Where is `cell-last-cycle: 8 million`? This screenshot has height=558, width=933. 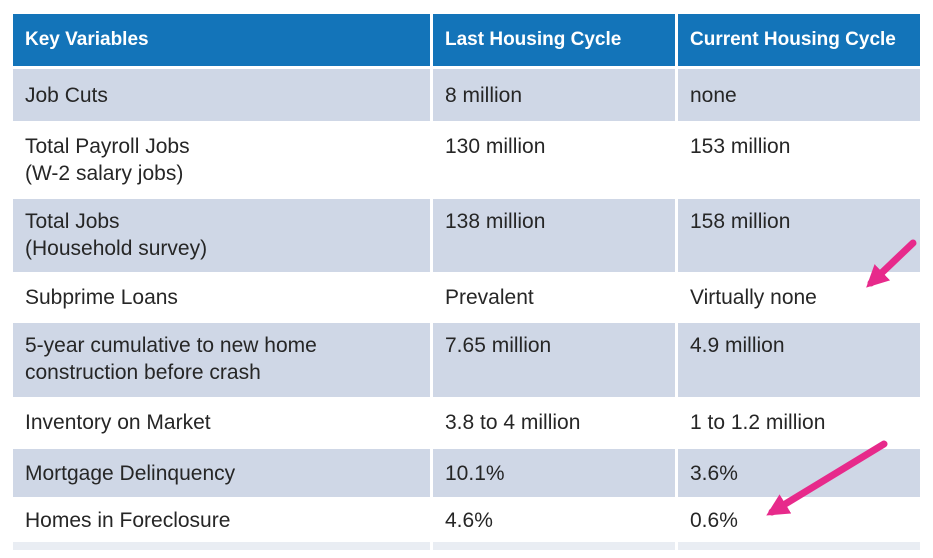 cell-last-cycle: 8 million is located at coordinates (554, 95).